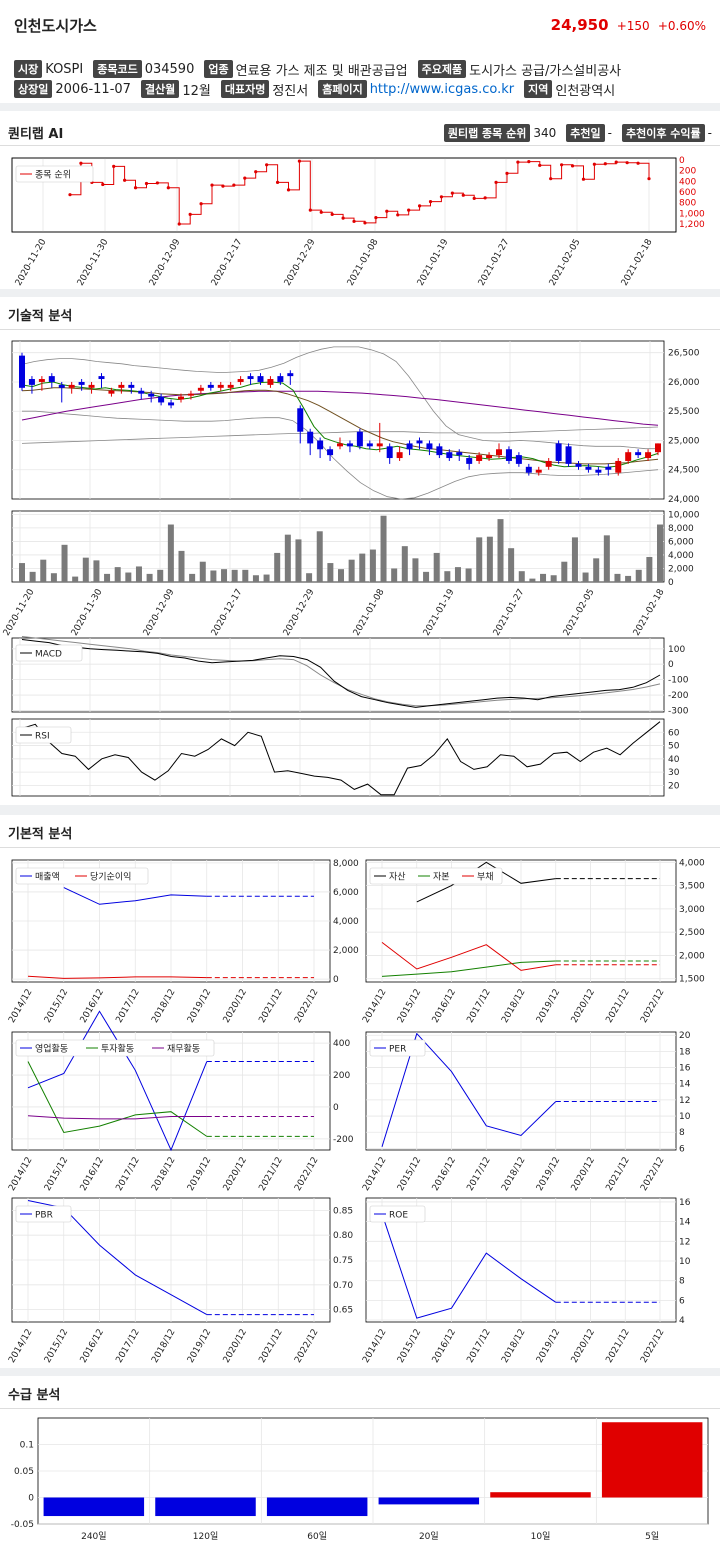  What do you see at coordinates (684, 515) in the screenshot?
I see `volume-y-tick: 10,000` at bounding box center [684, 515].